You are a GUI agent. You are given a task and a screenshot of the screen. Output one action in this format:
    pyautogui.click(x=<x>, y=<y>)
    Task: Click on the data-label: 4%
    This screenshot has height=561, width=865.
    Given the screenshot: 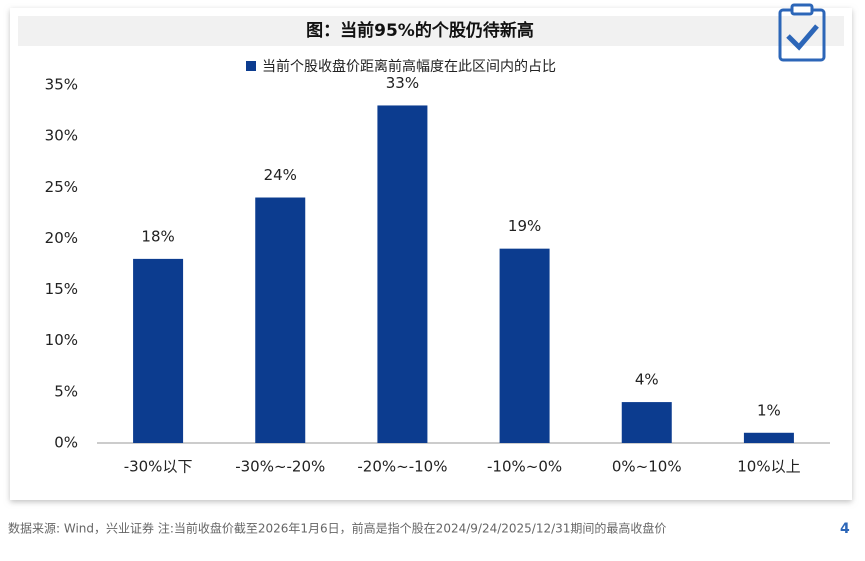 What is the action you would take?
    pyautogui.click(x=647, y=380)
    